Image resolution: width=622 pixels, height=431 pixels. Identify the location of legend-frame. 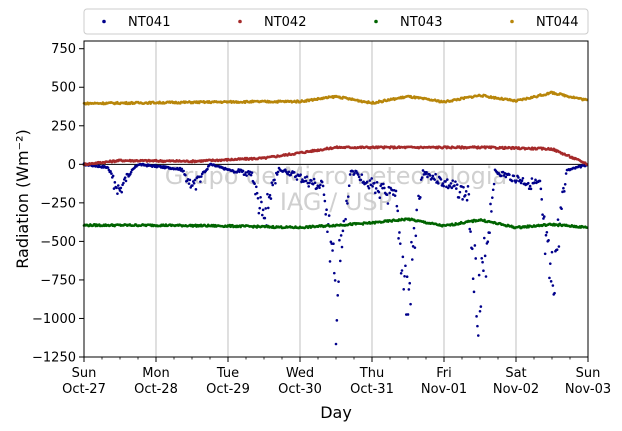
(336, 21).